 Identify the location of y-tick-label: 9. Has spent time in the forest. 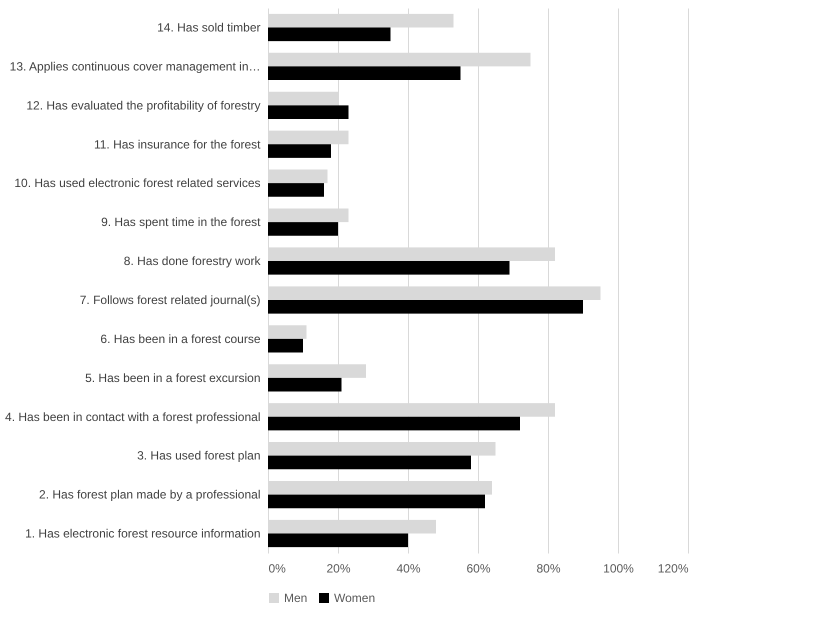
(181, 222).